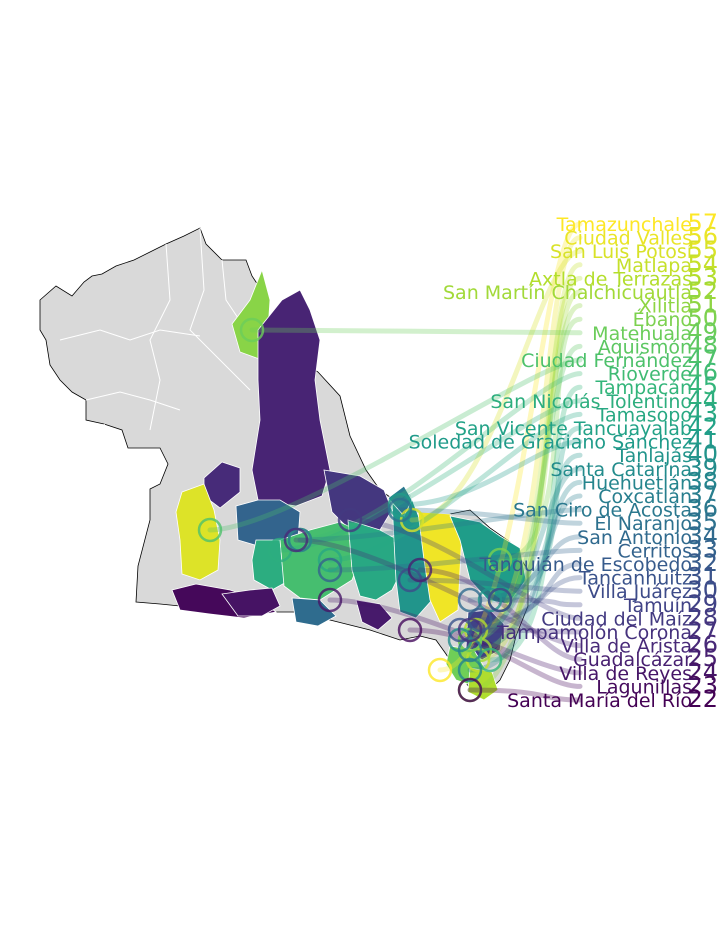  I want to click on label-rank: 23, so click(702, 685).